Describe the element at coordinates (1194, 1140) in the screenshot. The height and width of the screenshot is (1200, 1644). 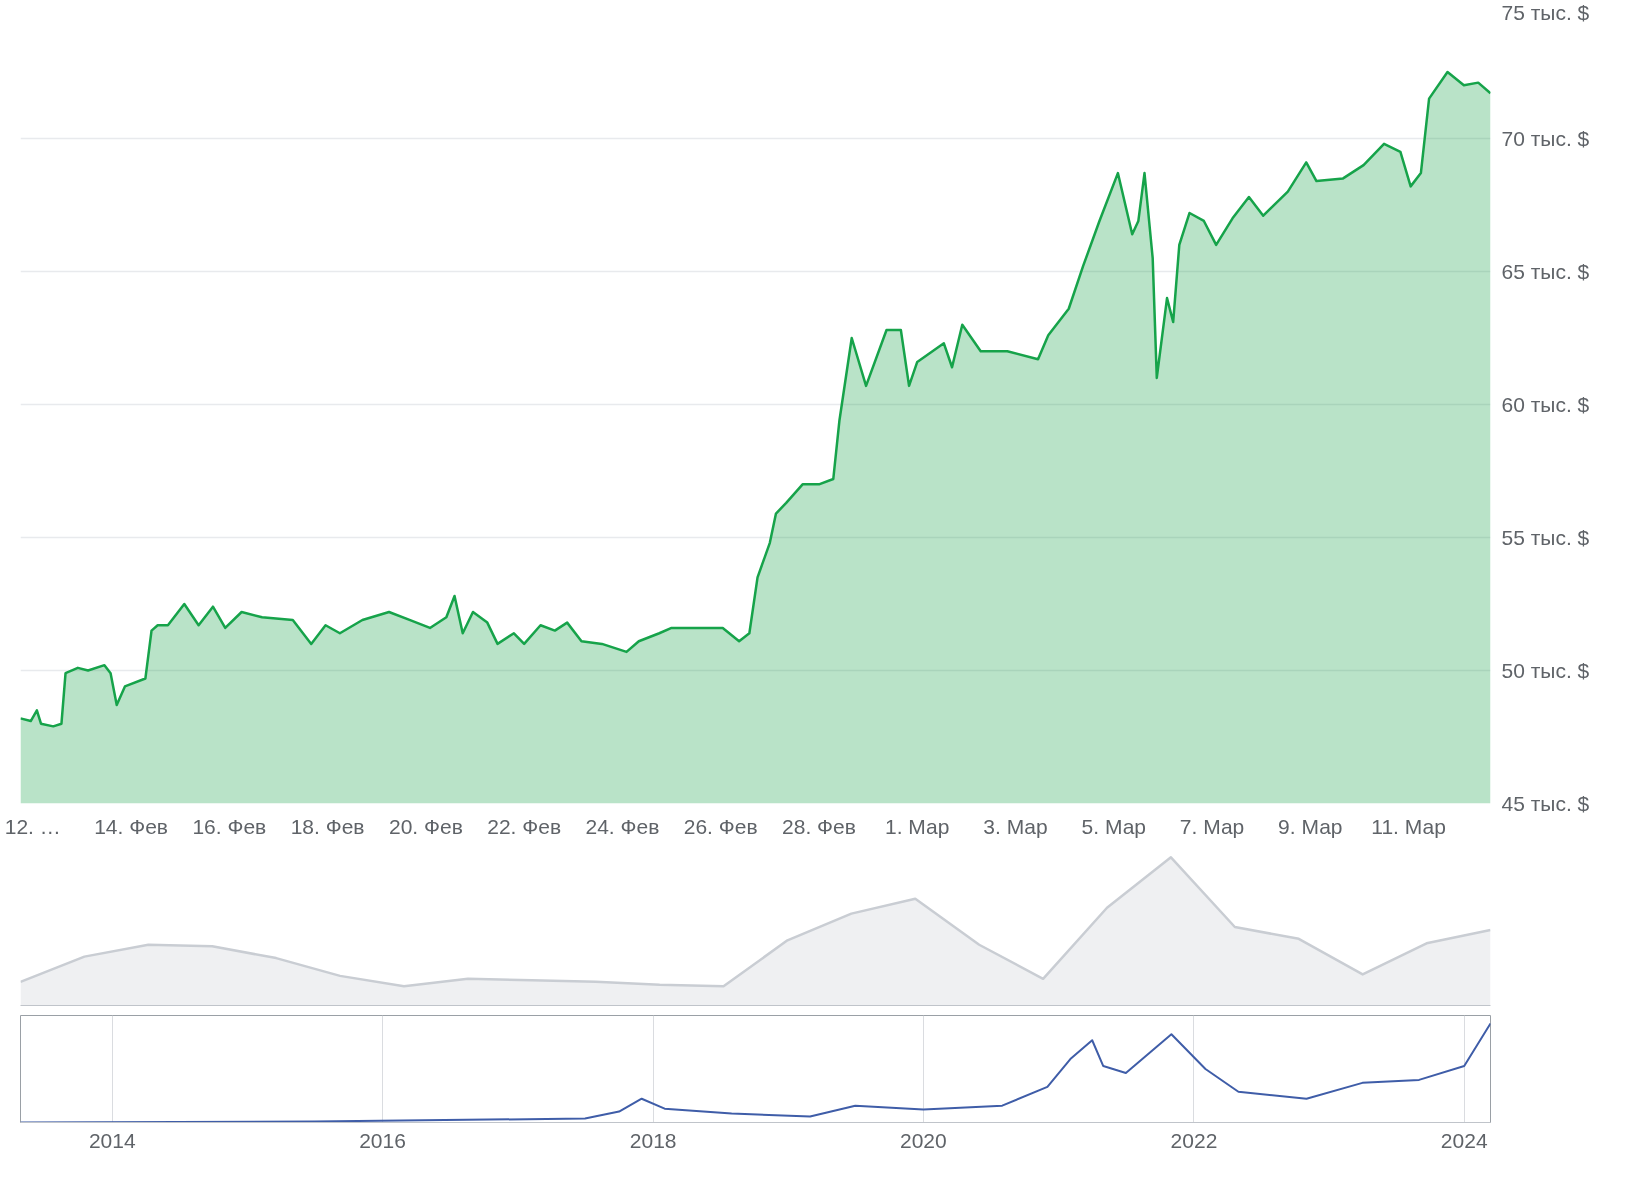
I see `x-tick-label: 2022` at that location.